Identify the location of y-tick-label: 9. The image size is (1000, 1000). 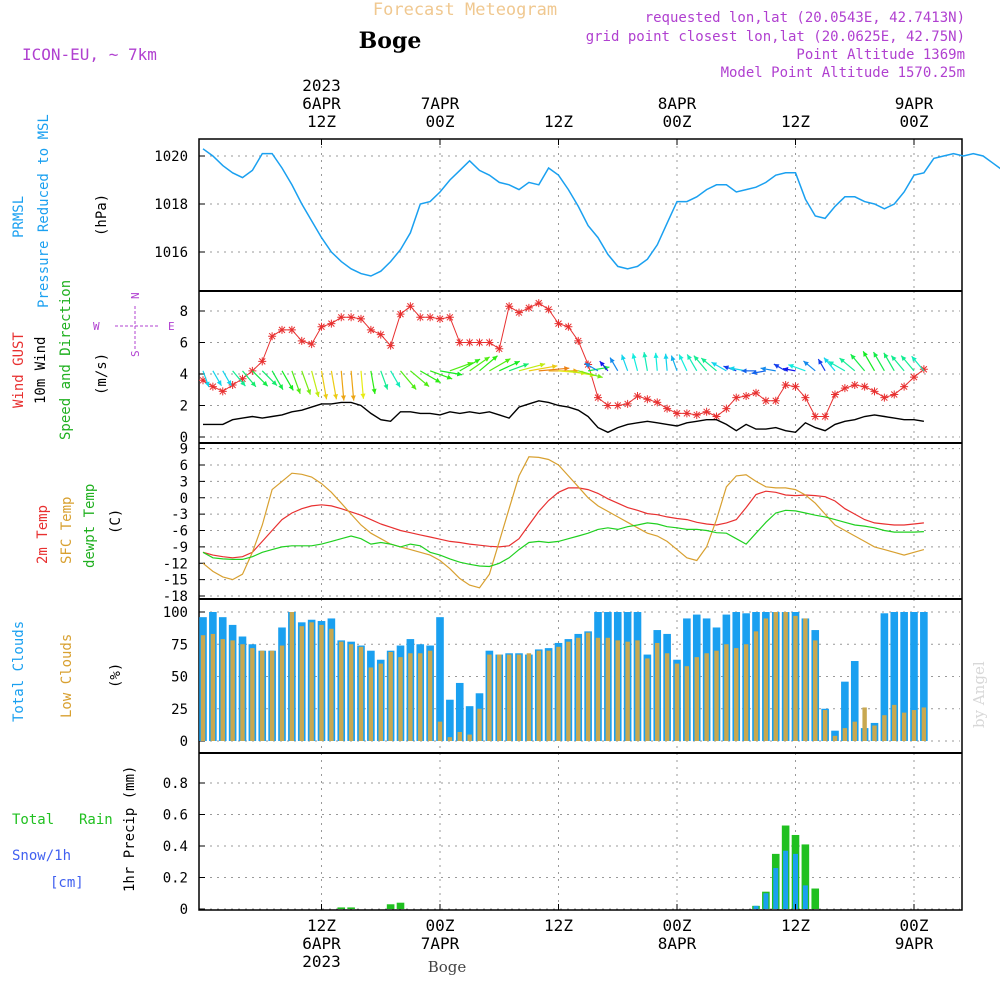
(184, 450).